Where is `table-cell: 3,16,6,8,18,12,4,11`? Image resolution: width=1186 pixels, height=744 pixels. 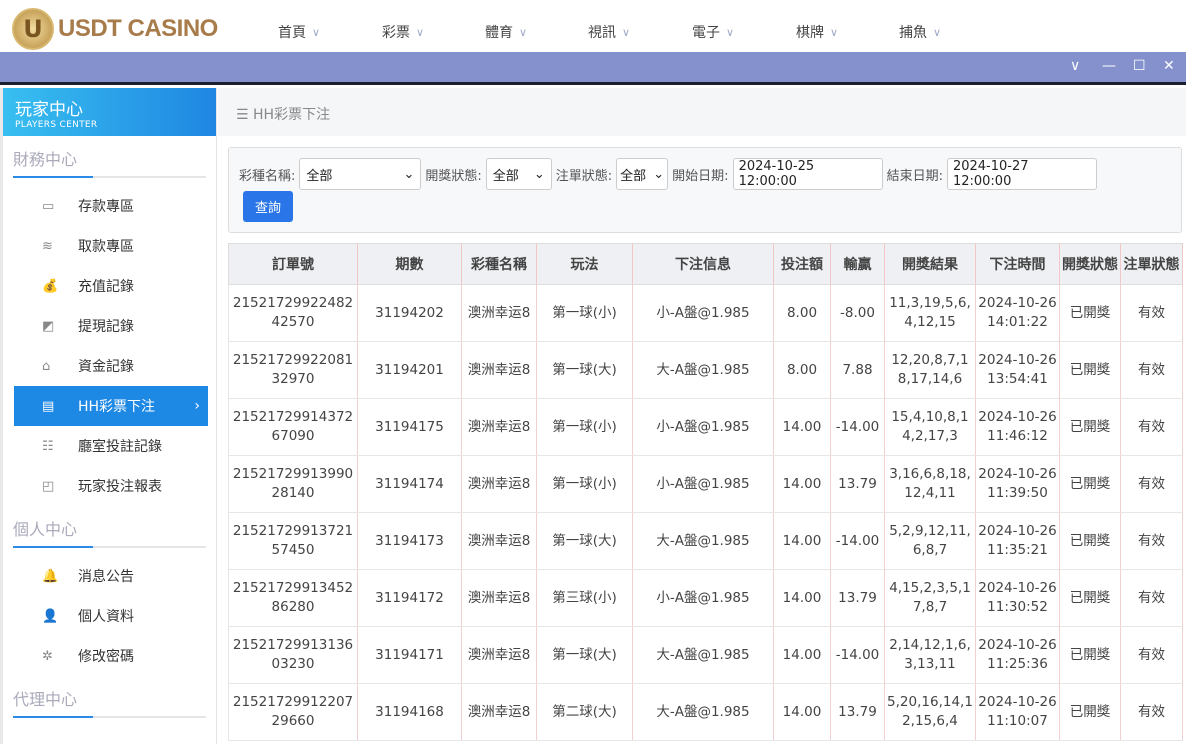
table-cell: 3,16,6,8,18,12,4,11 is located at coordinates (930, 484).